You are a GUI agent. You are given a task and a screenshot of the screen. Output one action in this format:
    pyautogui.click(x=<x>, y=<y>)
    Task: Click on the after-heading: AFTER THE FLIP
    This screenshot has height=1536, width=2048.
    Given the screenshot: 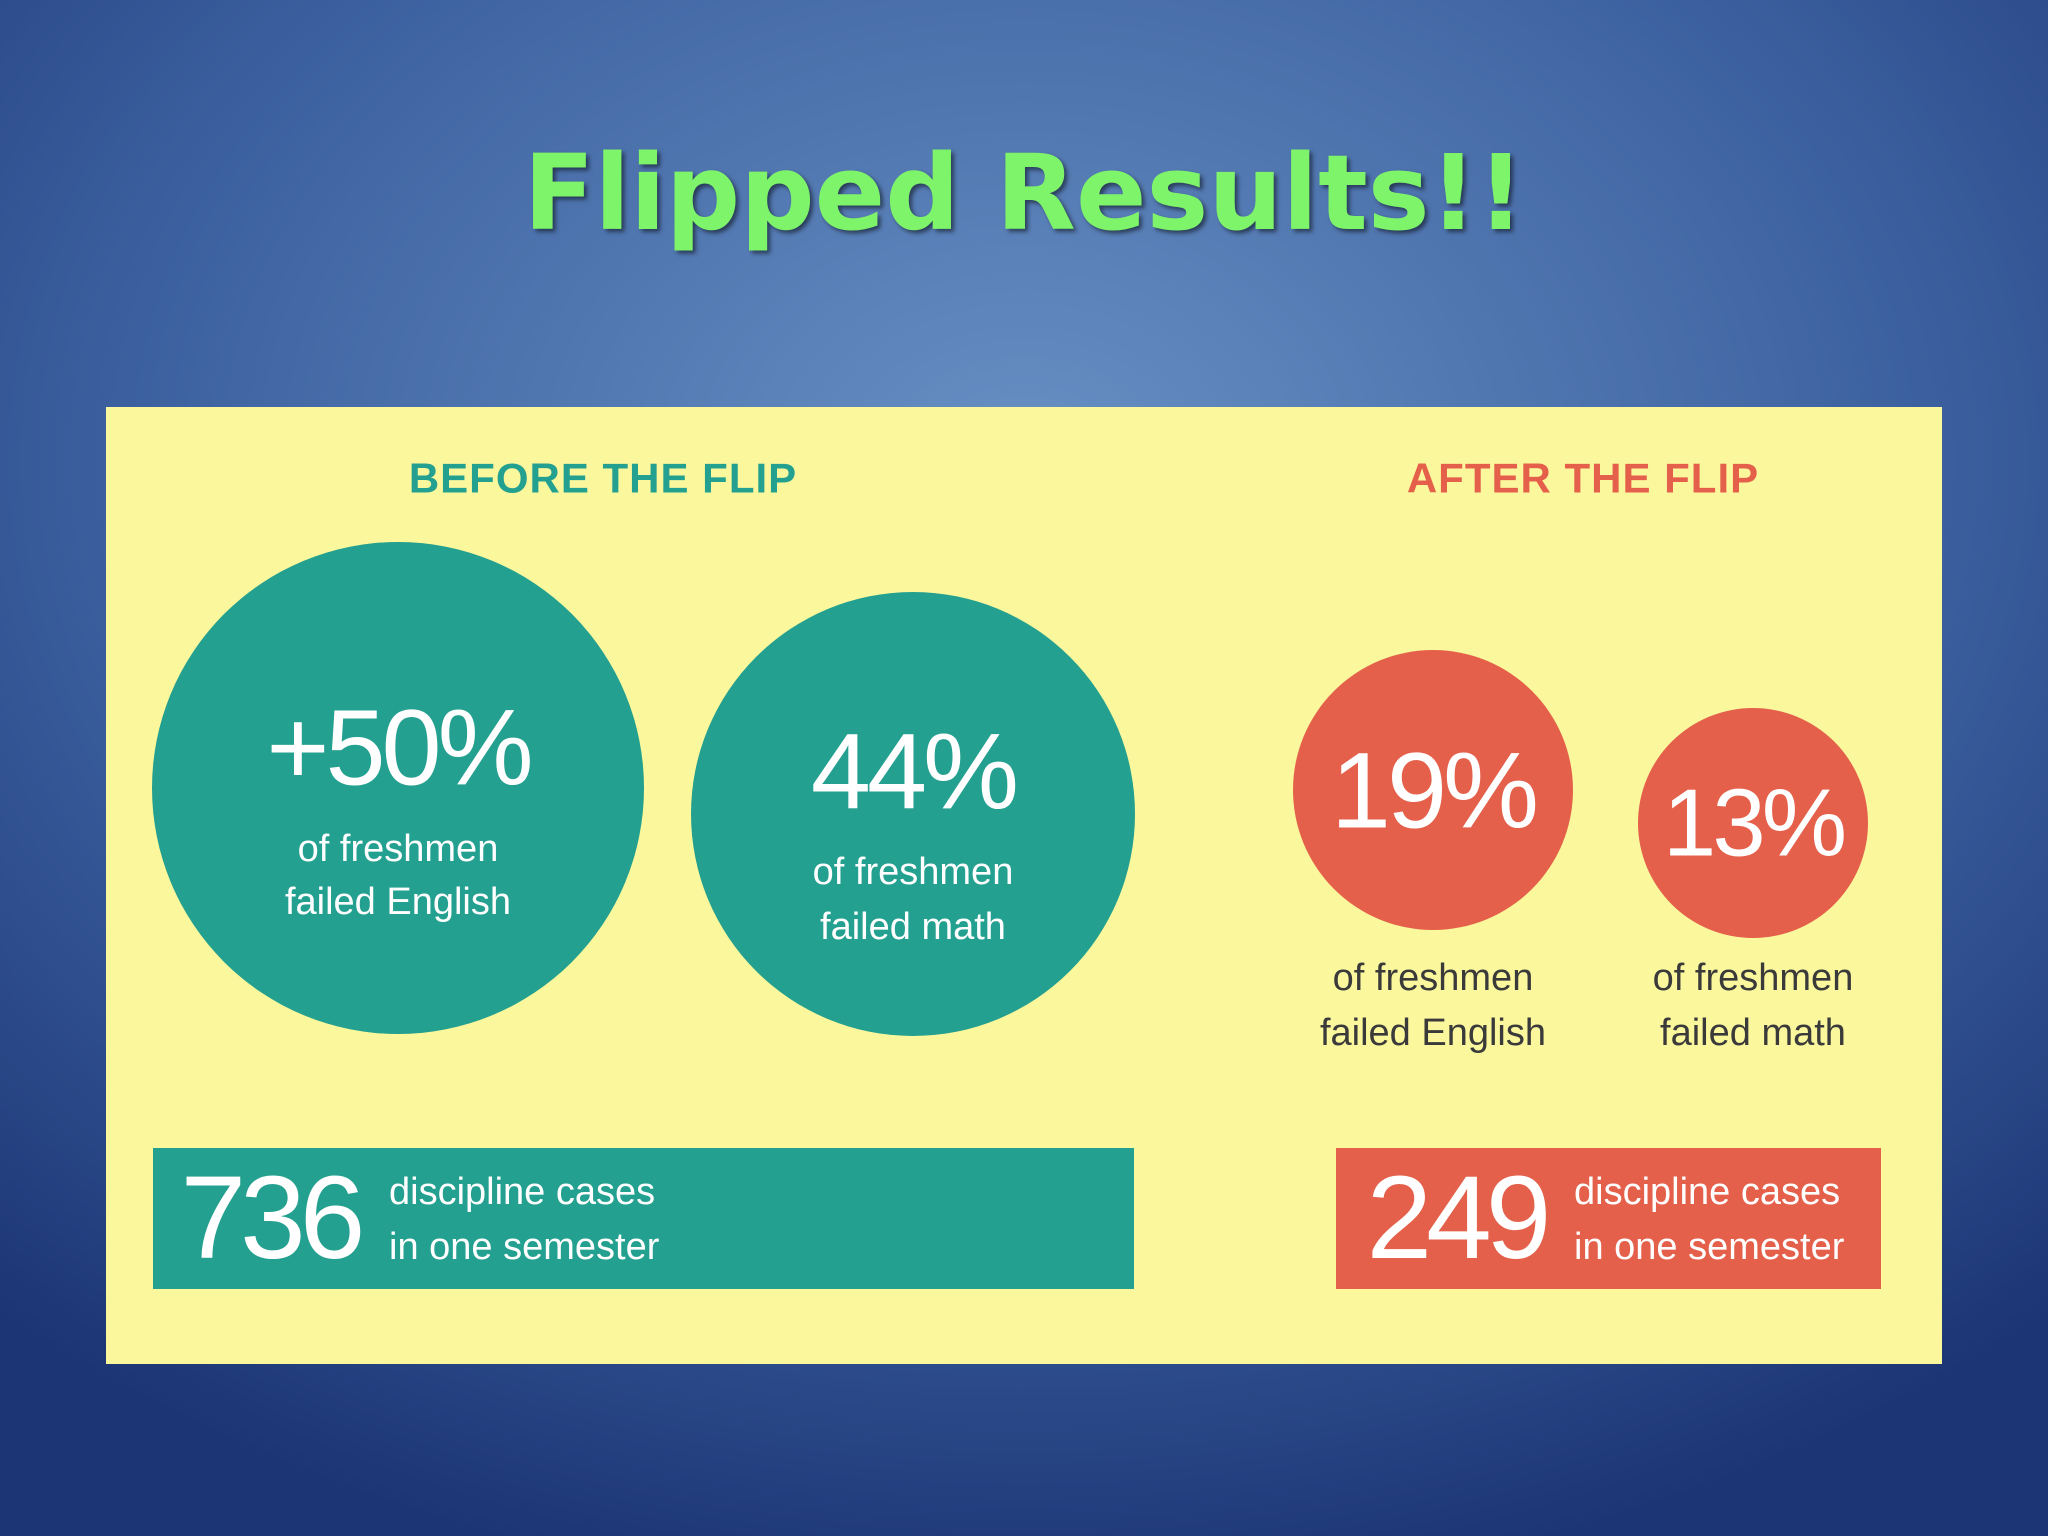 What is the action you would take?
    pyautogui.click(x=1583, y=478)
    